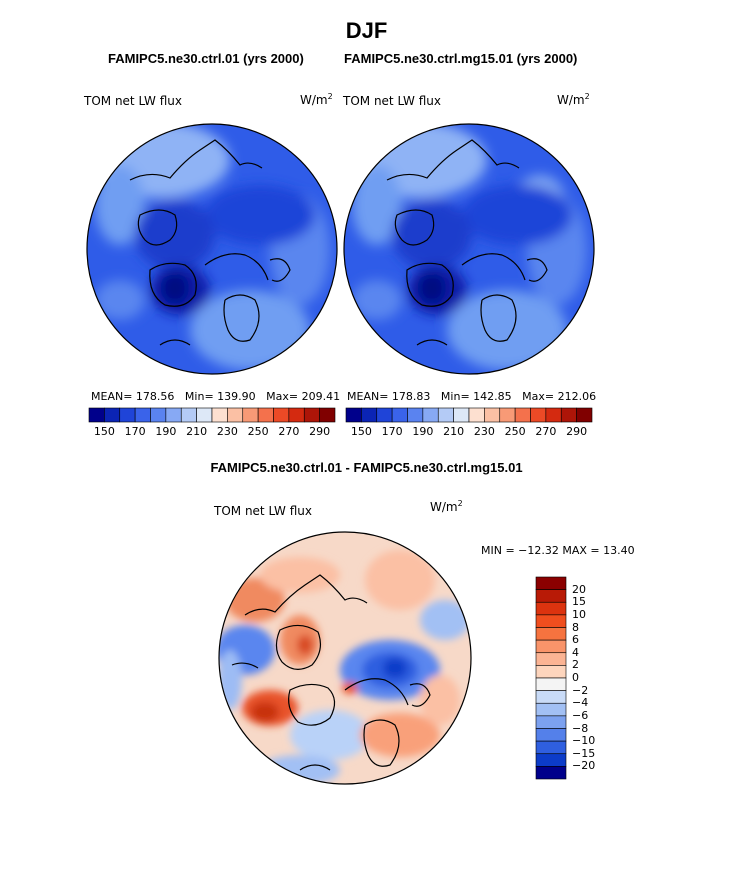 The width and height of the screenshot is (733, 882). I want to click on diff-map-boundary, so click(345, 658).